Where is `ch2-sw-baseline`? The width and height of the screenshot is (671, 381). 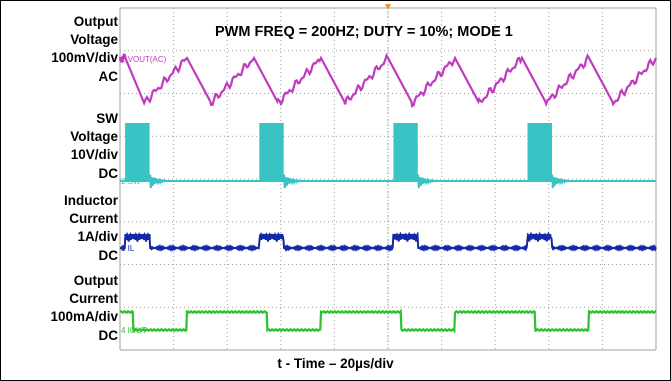
ch2-sw-baseline is located at coordinates (388, 181).